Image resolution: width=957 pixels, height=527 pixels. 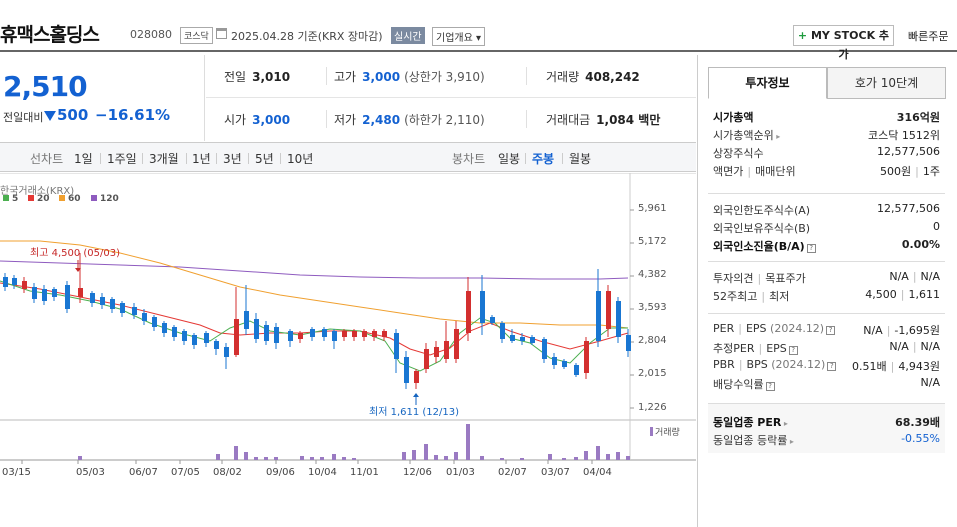 What do you see at coordinates (665, 431) in the screenshot?
I see `volume-legend: 거래량` at bounding box center [665, 431].